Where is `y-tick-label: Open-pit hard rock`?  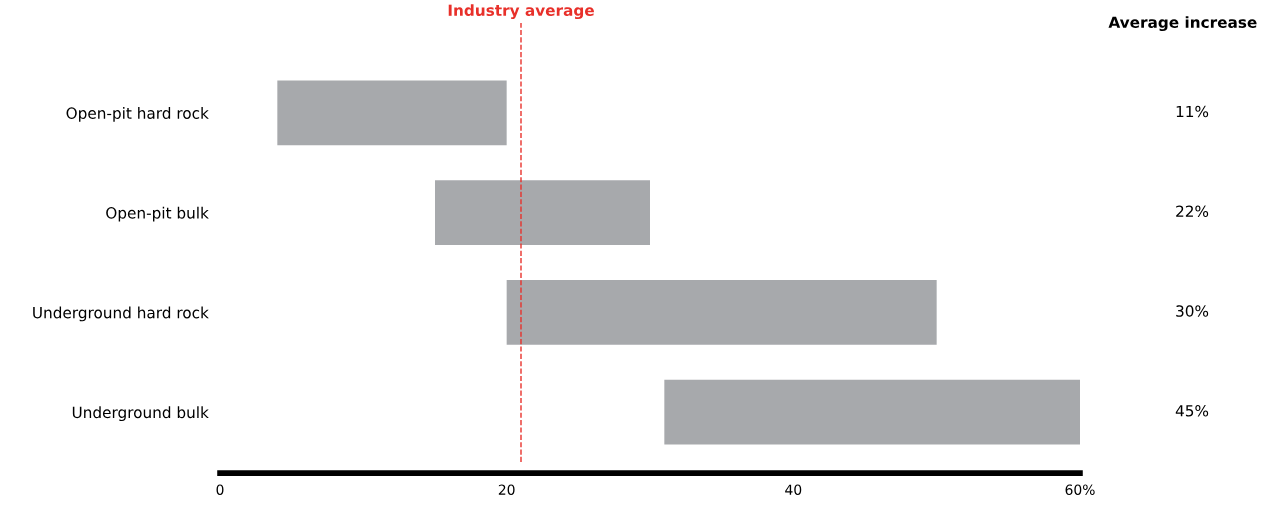
y-tick-label: Open-pit hard rock is located at coordinates (137, 114).